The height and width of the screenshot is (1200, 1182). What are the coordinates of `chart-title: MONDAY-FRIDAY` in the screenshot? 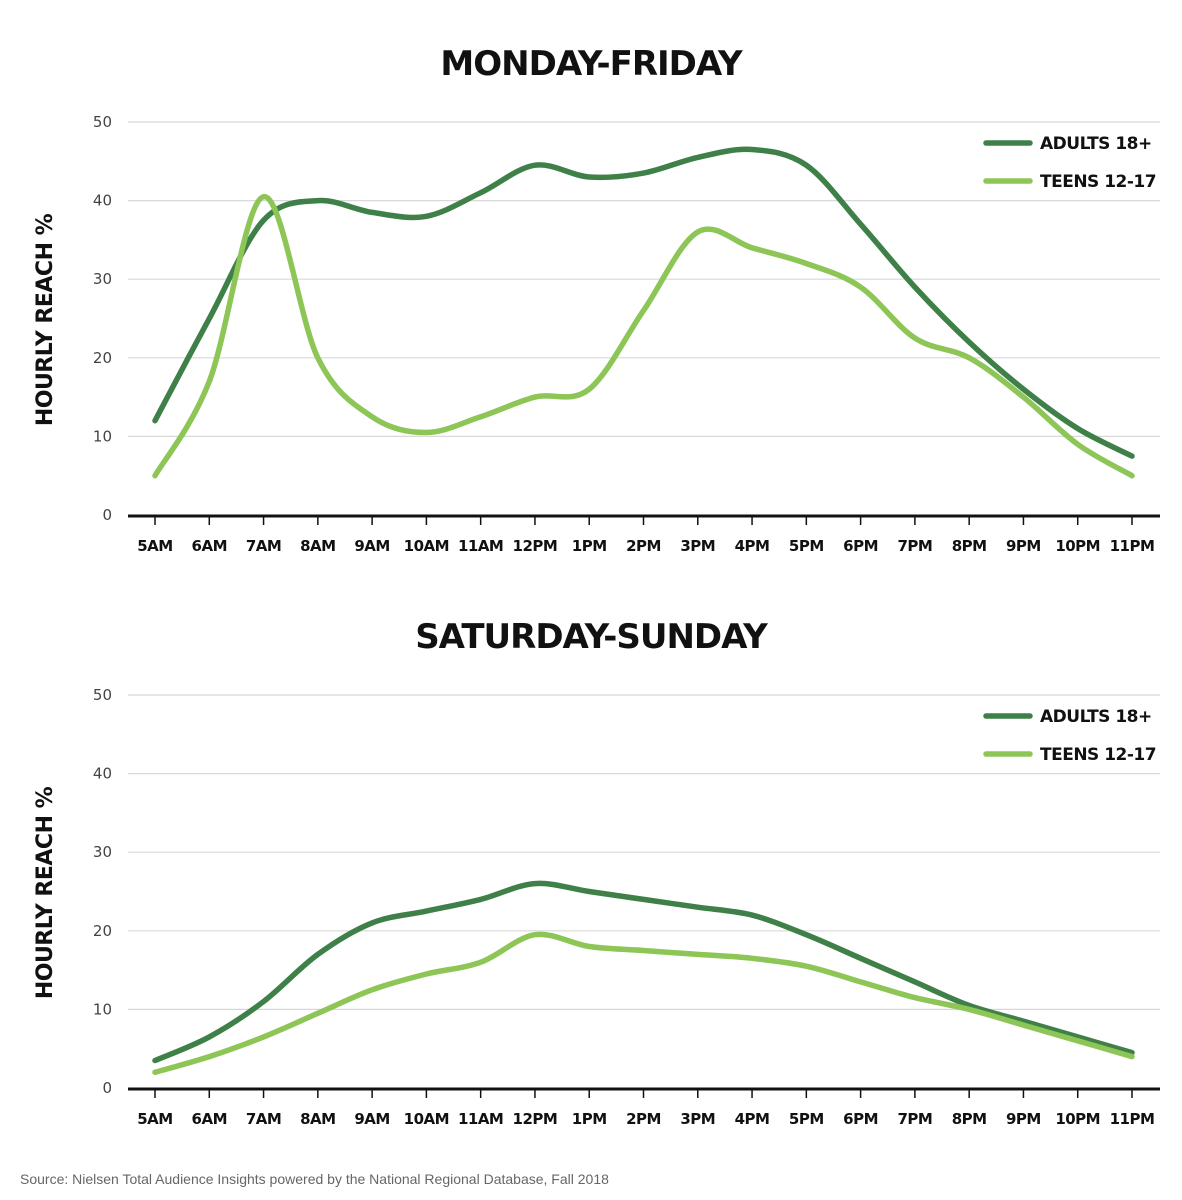 It's located at (591, 64).